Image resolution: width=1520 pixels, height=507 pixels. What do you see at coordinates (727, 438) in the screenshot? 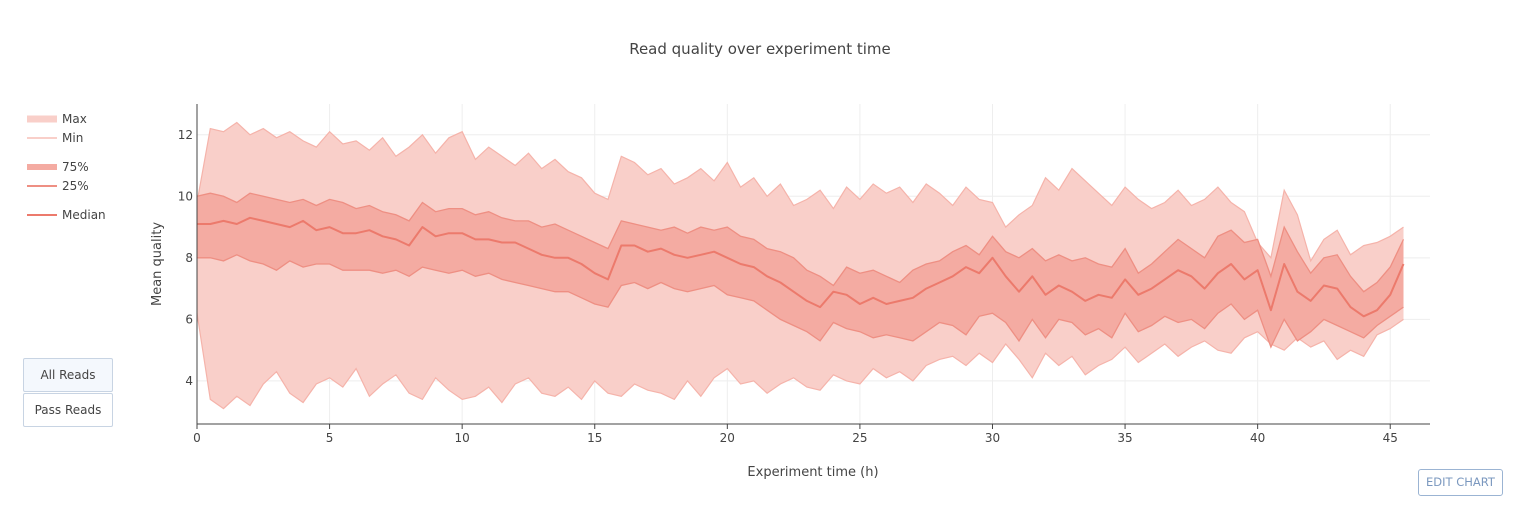
I see `x-tick-label: 20` at bounding box center [727, 438].